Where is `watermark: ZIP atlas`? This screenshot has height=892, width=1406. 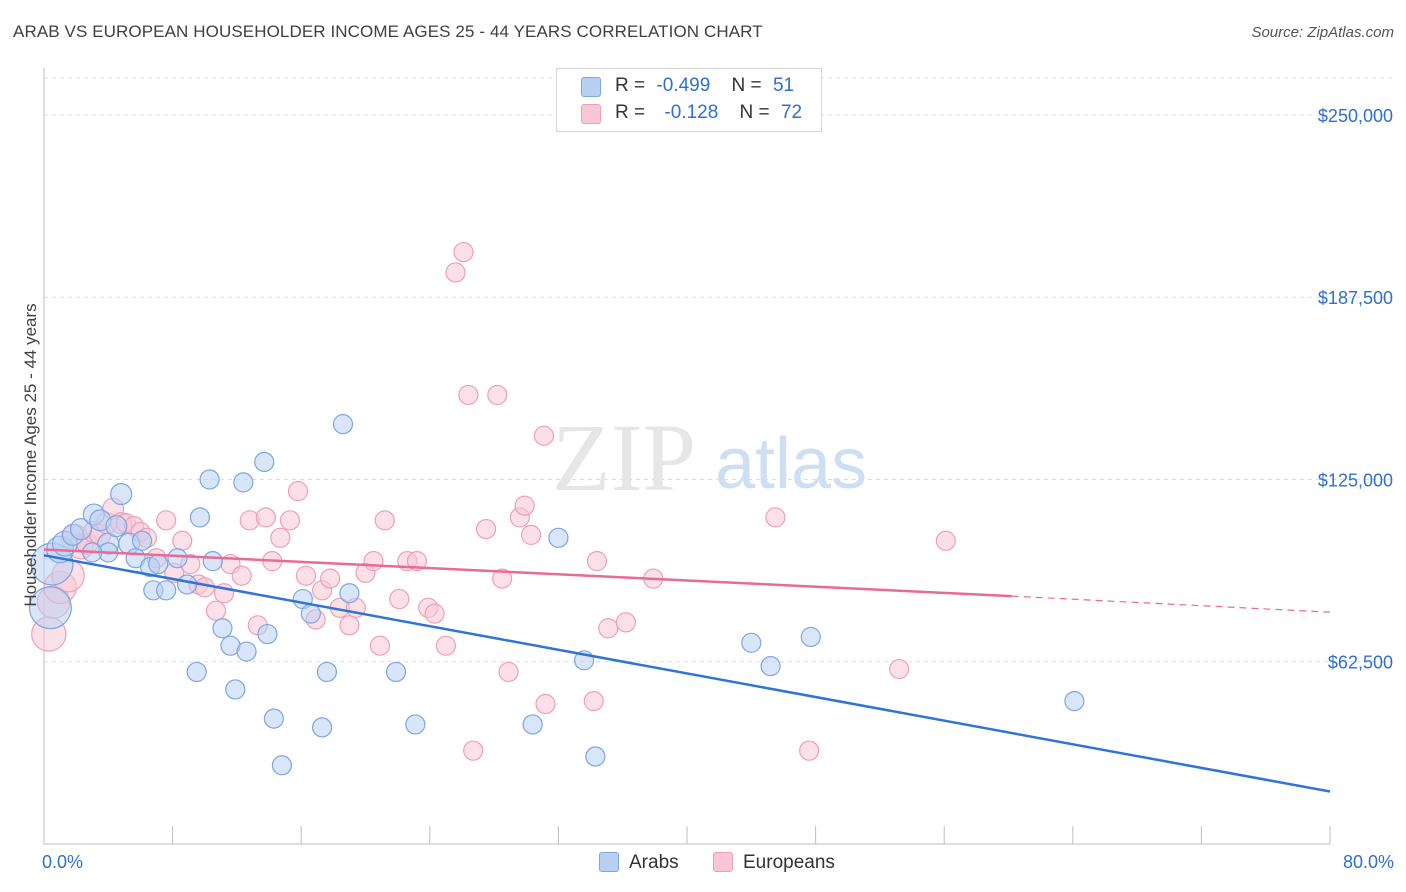
watermark: ZIP atlas is located at coordinates (709, 457).